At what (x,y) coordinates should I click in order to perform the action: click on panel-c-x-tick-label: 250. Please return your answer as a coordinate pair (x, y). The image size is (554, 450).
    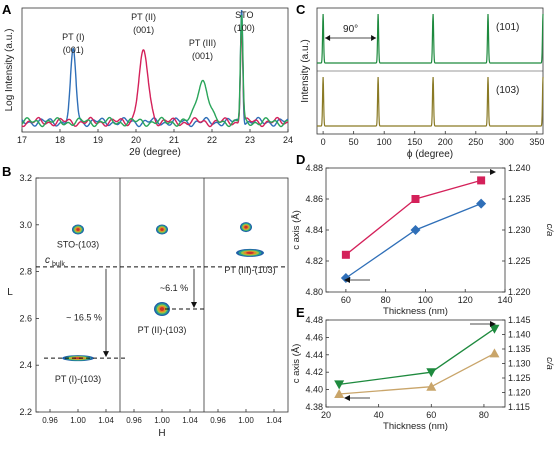
    Looking at the image, I should click on (475, 142).